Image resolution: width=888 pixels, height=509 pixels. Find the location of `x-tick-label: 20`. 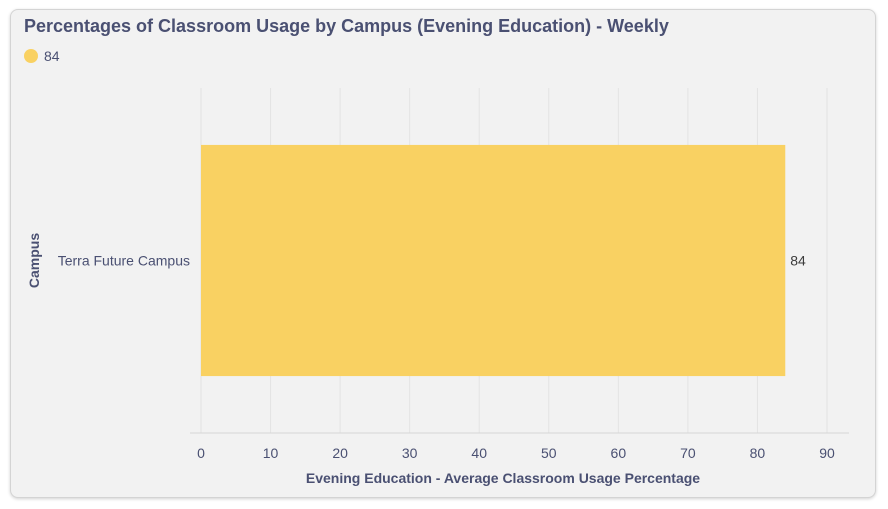

x-tick-label: 20 is located at coordinates (340, 453).